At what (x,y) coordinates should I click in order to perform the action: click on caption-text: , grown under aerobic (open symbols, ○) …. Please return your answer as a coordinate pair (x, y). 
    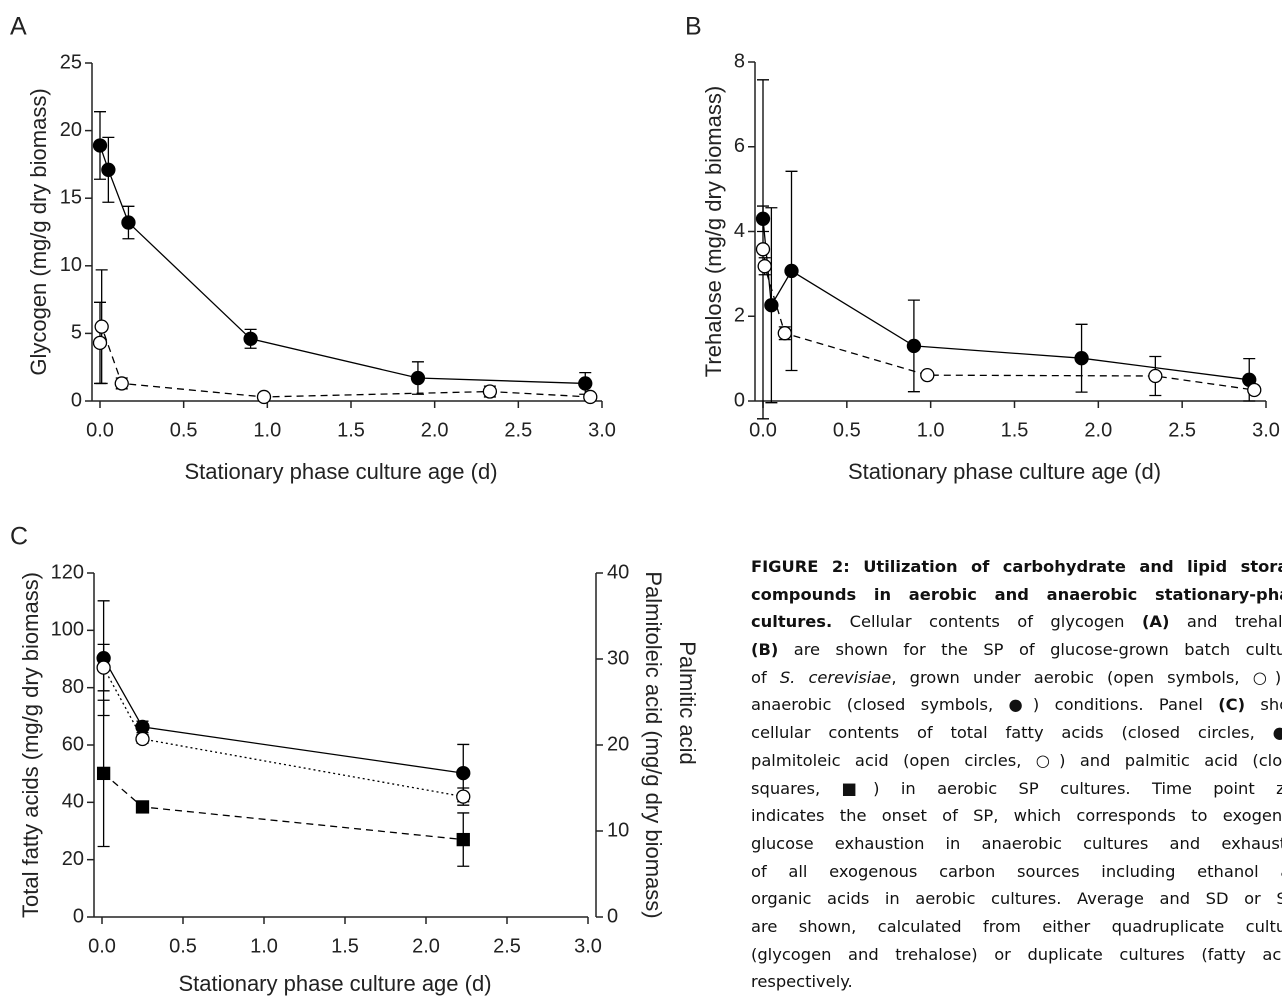
    Looking at the image, I should click on (1086, 677).